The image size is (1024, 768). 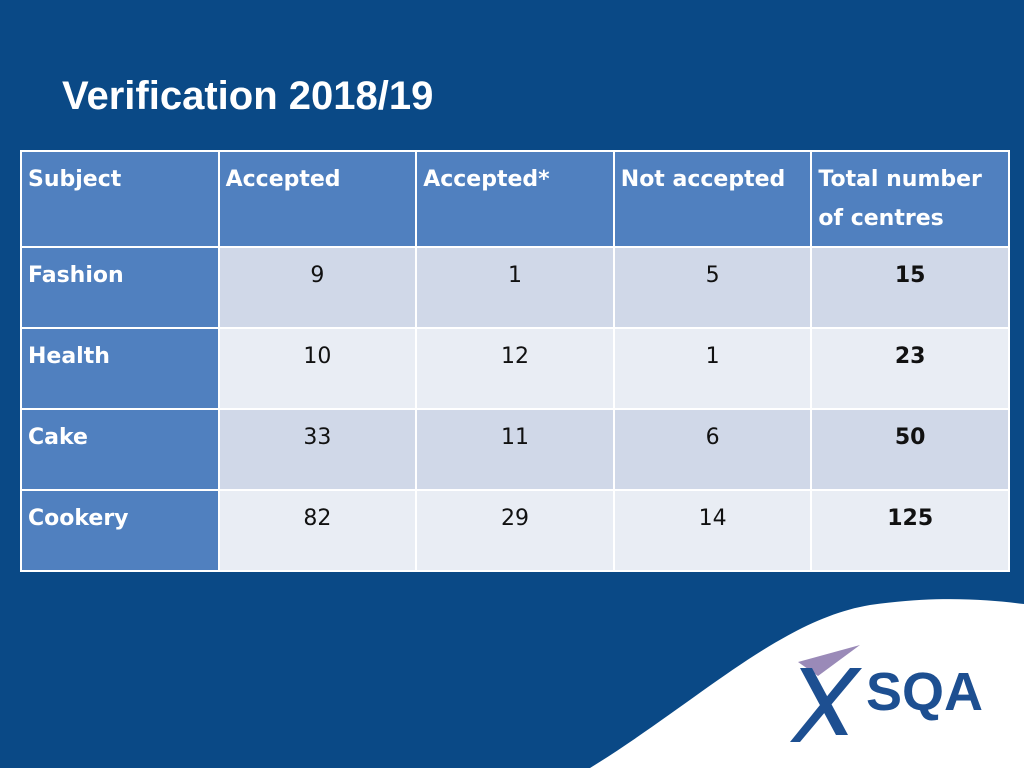 I want to click on table-row: Fashion 9 1 5 15, so click(x=515, y=287).